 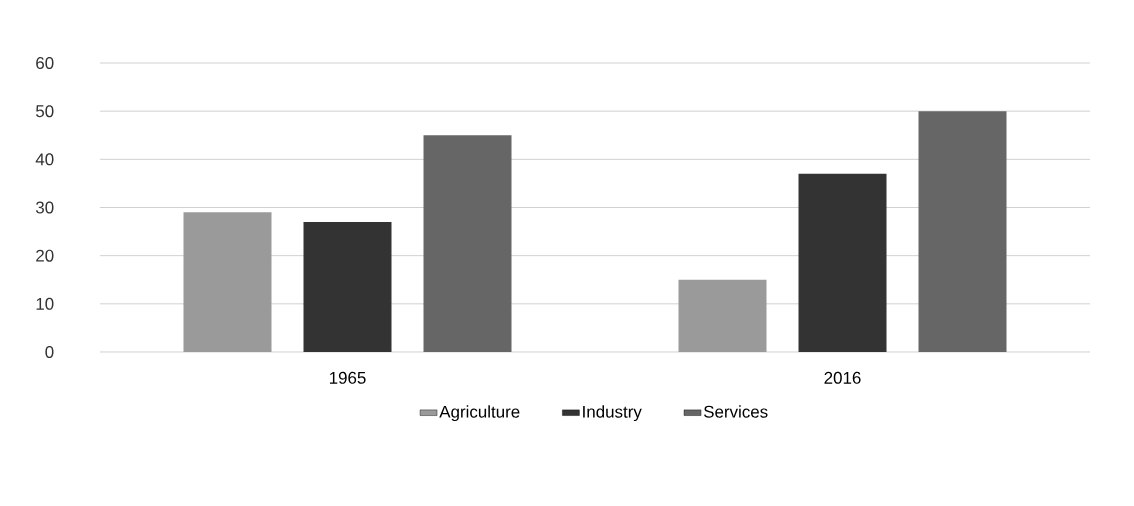 What do you see at coordinates (44, 111) in the screenshot?
I see `y-tick-label: 50` at bounding box center [44, 111].